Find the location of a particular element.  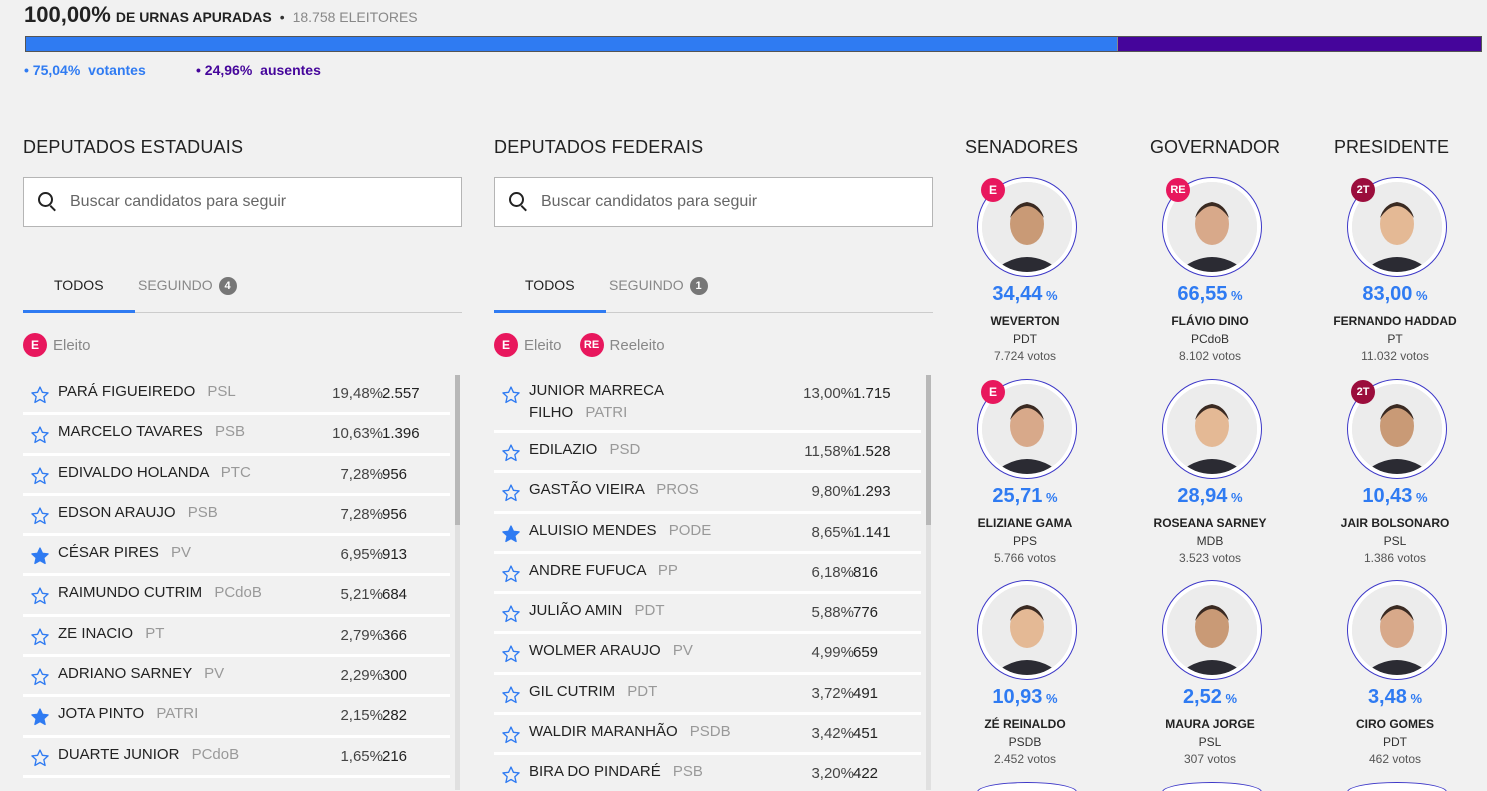

candidate-name: MARCELO TAVARES PSB is located at coordinates (151, 431).